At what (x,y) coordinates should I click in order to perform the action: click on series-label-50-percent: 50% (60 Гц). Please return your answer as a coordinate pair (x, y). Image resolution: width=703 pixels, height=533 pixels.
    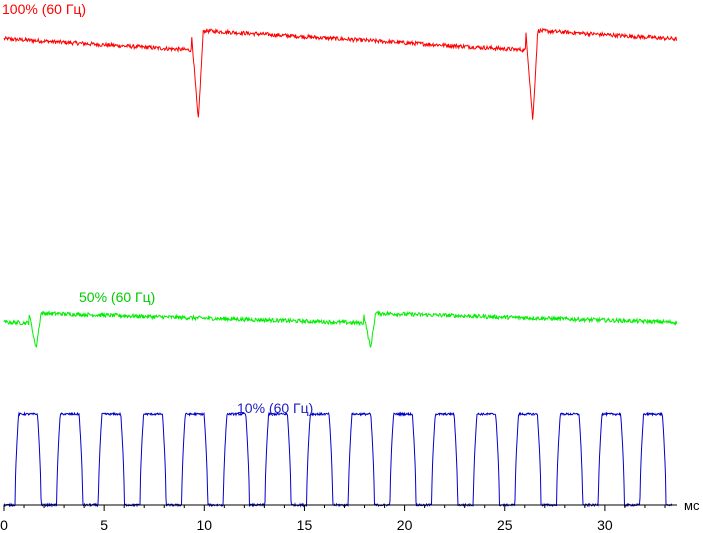
    Looking at the image, I should click on (117, 297).